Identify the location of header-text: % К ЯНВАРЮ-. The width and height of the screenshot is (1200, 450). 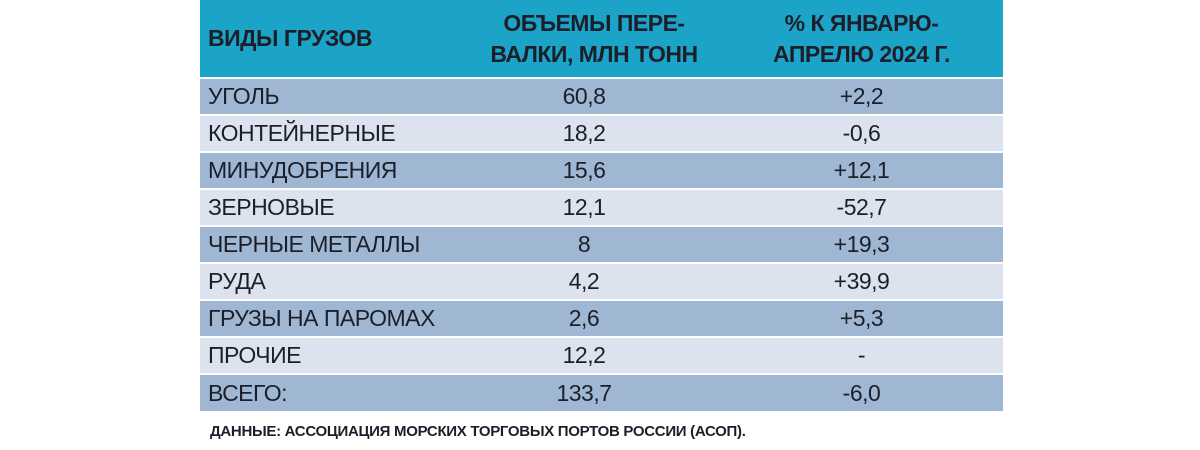
(861, 22).